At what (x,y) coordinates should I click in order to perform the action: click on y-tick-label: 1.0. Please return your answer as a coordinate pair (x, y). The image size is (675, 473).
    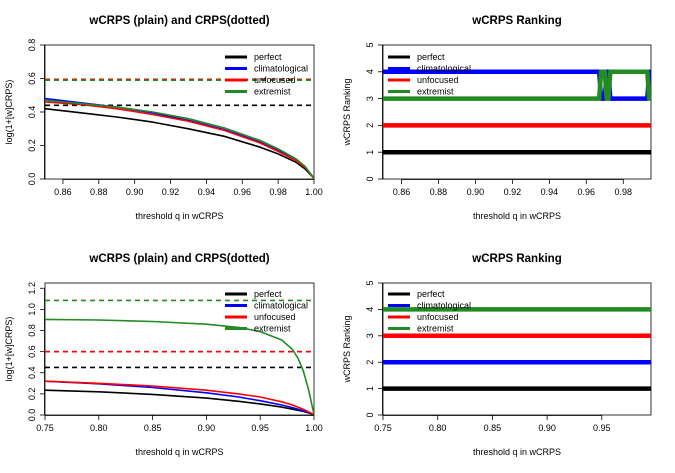
    Looking at the image, I should click on (32, 309).